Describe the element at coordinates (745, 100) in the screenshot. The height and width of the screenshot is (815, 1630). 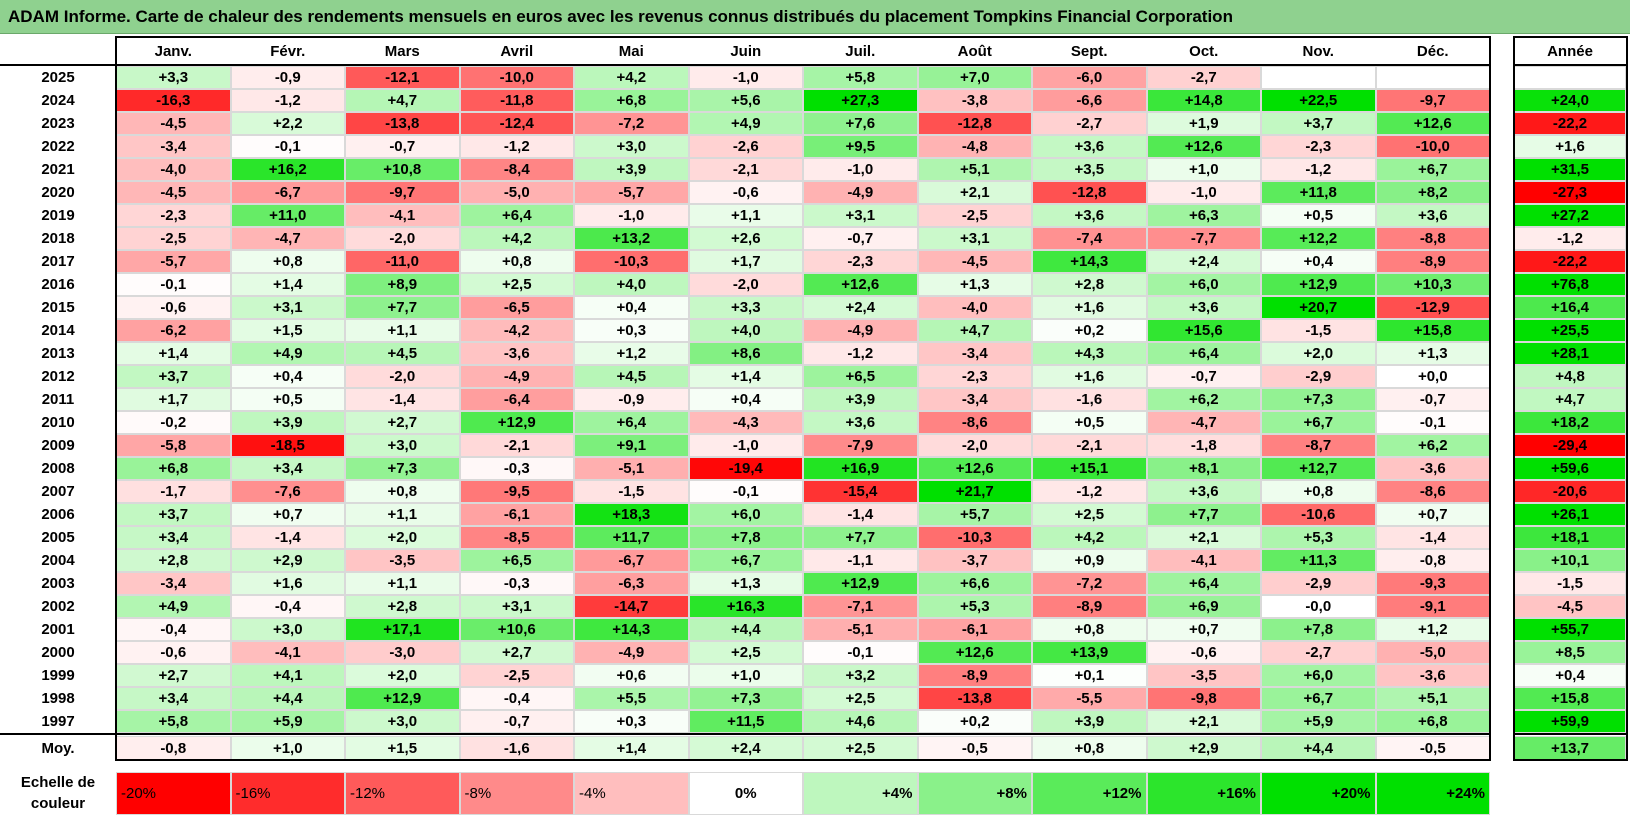
I see `heatmap-cell: +5,6` at that location.